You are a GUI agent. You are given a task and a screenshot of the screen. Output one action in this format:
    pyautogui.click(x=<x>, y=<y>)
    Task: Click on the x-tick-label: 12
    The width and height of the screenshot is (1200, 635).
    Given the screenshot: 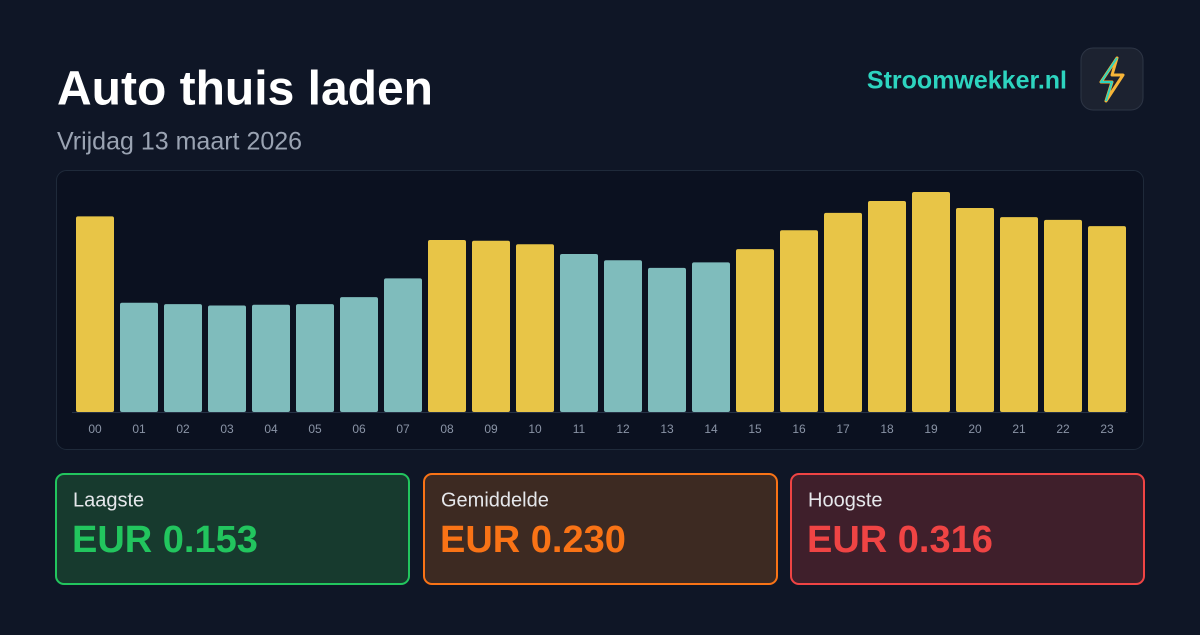 What is the action you would take?
    pyautogui.click(x=623, y=429)
    